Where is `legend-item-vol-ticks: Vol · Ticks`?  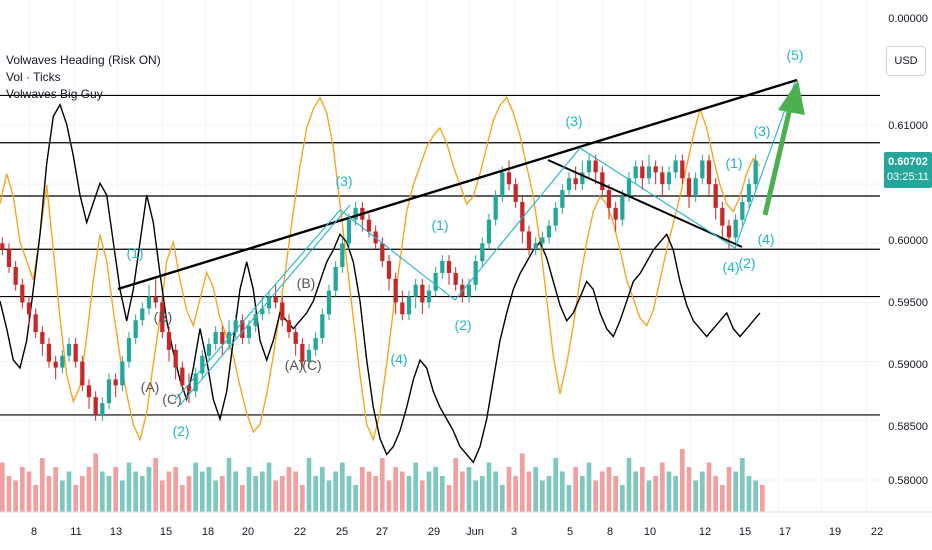 legend-item-vol-ticks: Vol · Ticks is located at coordinates (33, 77).